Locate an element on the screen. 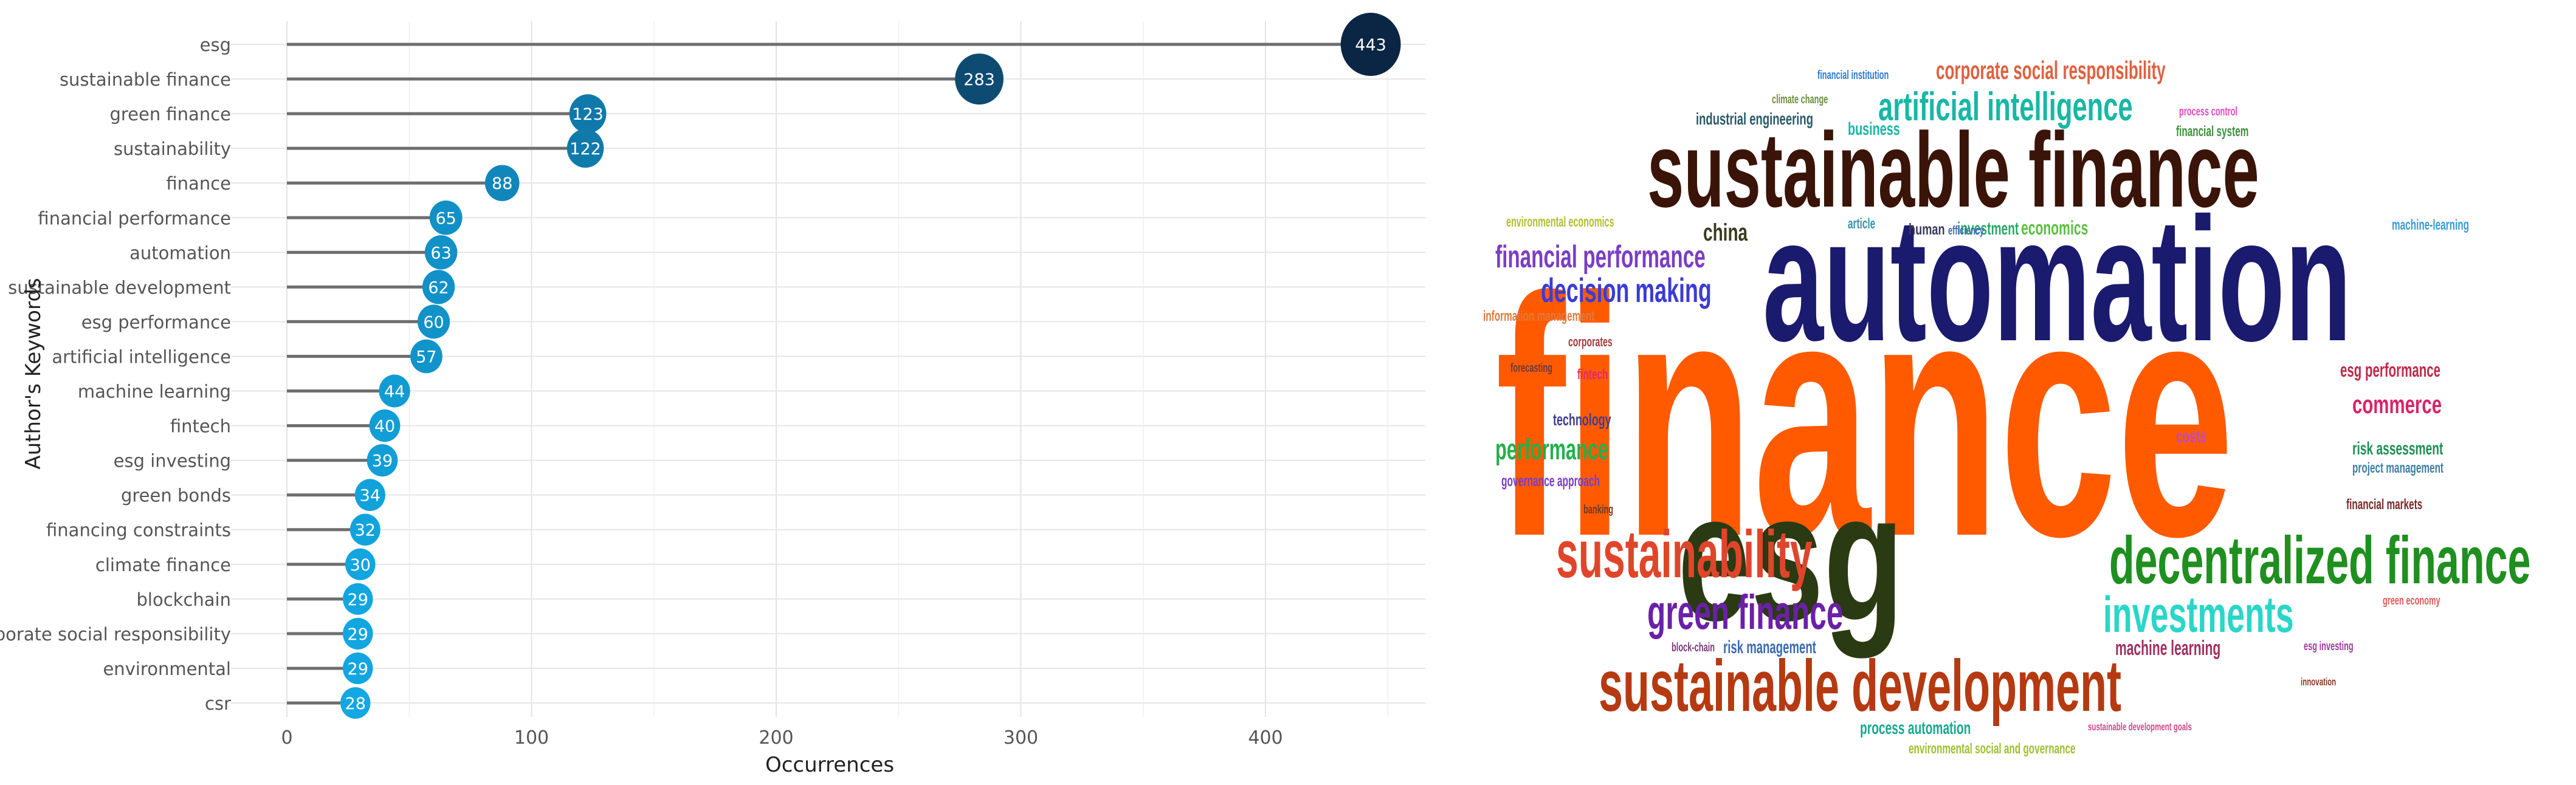 This screenshot has height=785, width=2576. x-tick-labels: 0 100 200 300 400 is located at coordinates (782, 738).